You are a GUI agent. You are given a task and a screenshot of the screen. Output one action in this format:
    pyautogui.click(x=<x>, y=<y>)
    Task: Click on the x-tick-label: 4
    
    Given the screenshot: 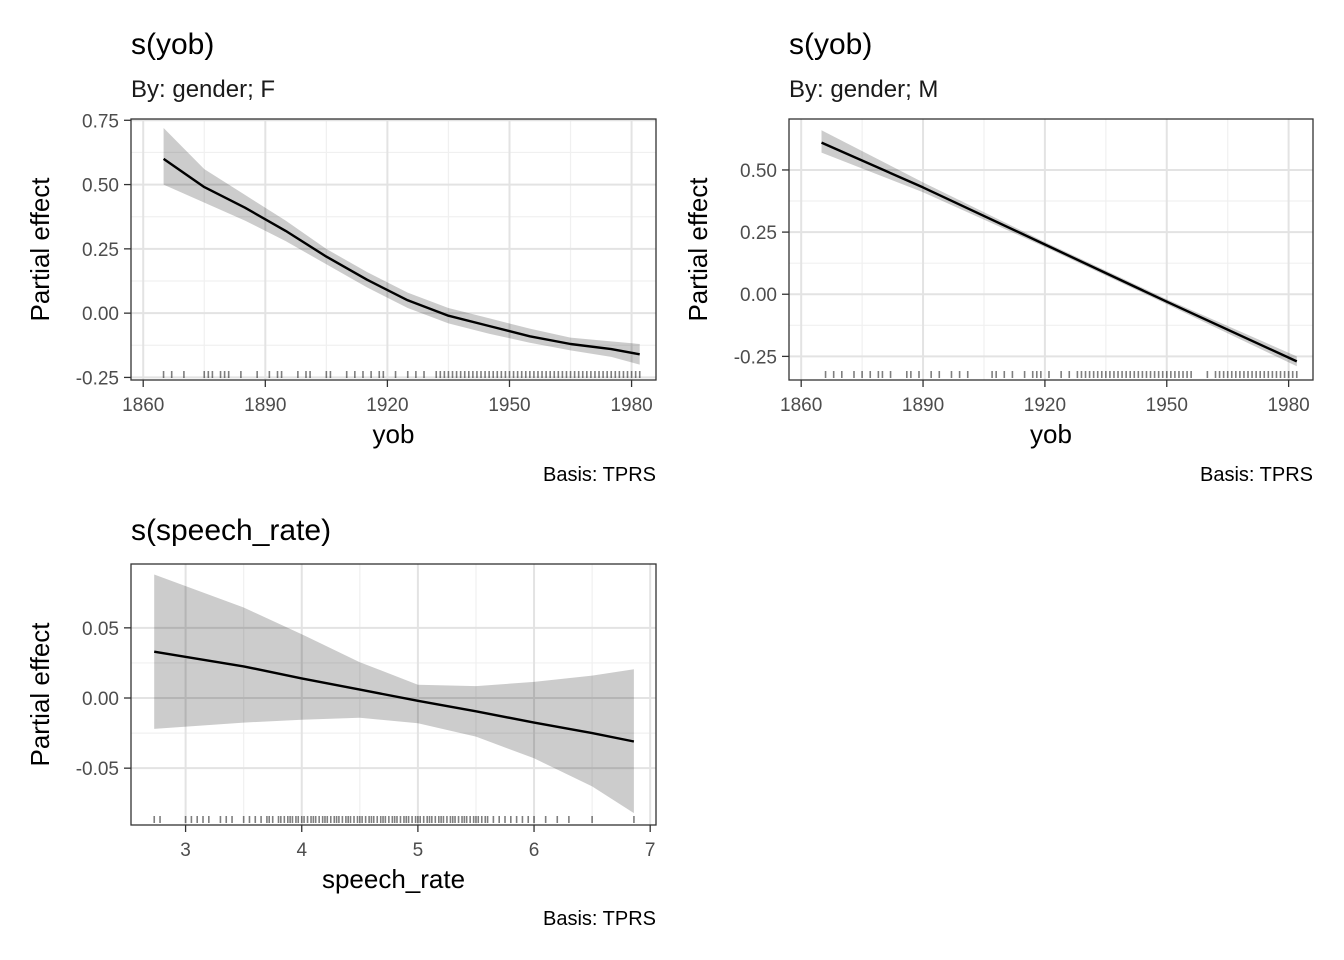 What is the action you would take?
    pyautogui.click(x=301, y=850)
    